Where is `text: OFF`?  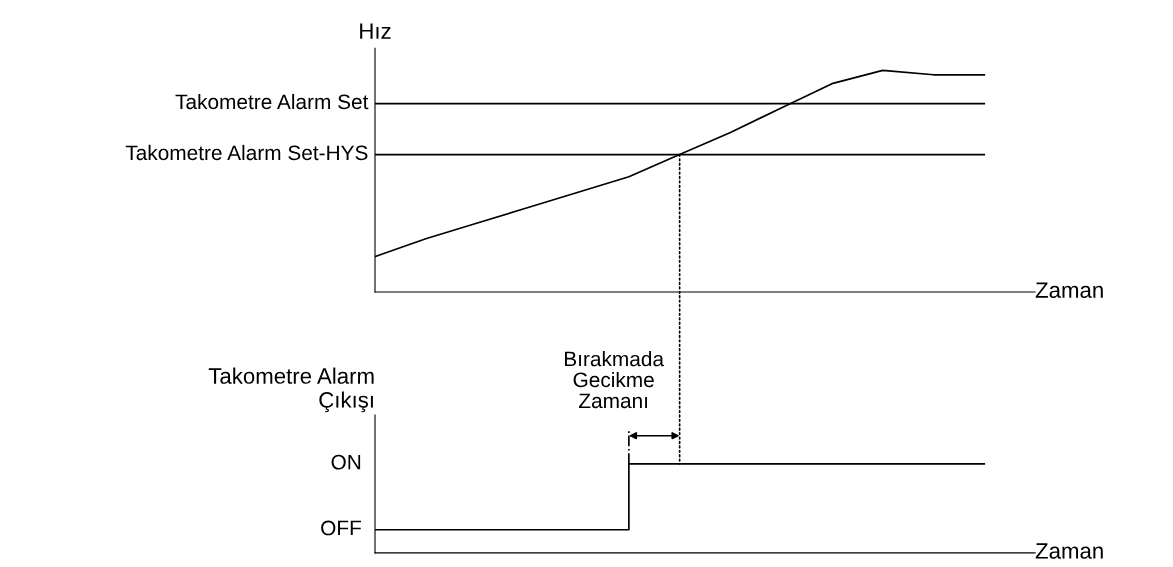
text: OFF is located at coordinates (341, 528).